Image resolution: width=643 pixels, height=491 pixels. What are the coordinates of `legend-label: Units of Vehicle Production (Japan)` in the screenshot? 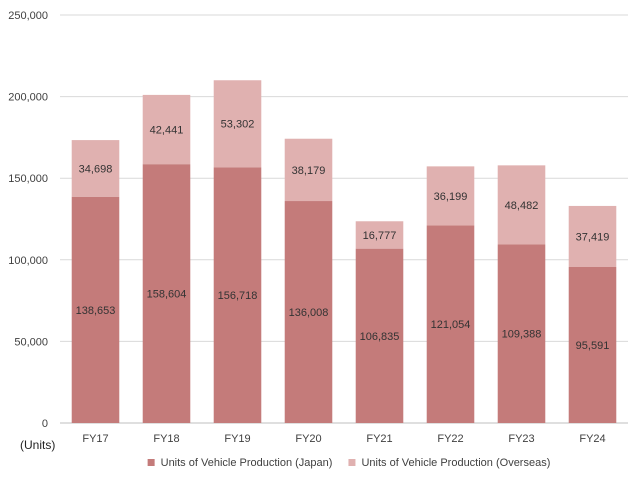 It's located at (247, 463).